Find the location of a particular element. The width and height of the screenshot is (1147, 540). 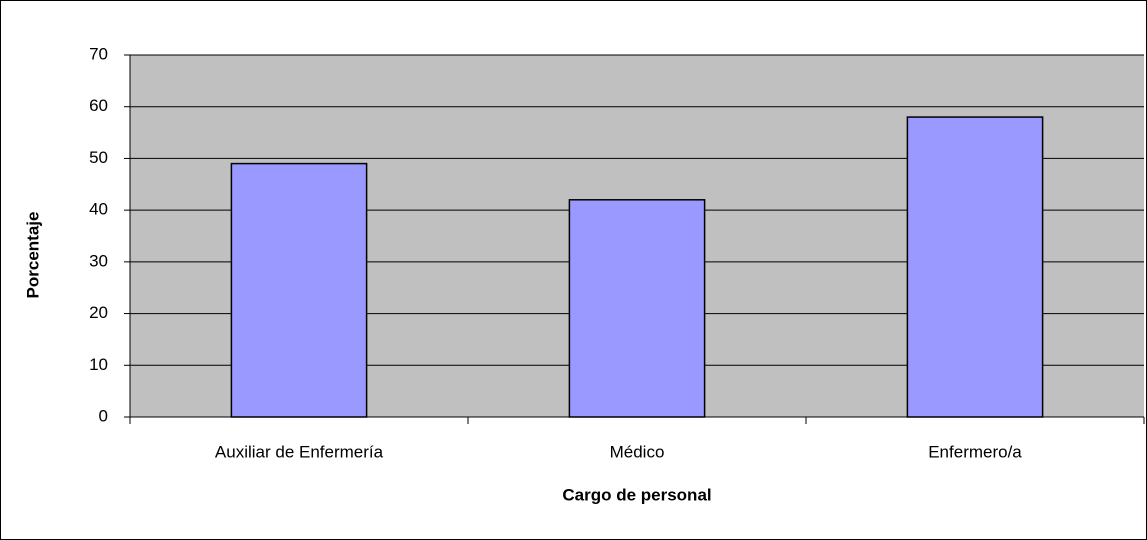

y-tick-label: 60 is located at coordinates (98, 105).